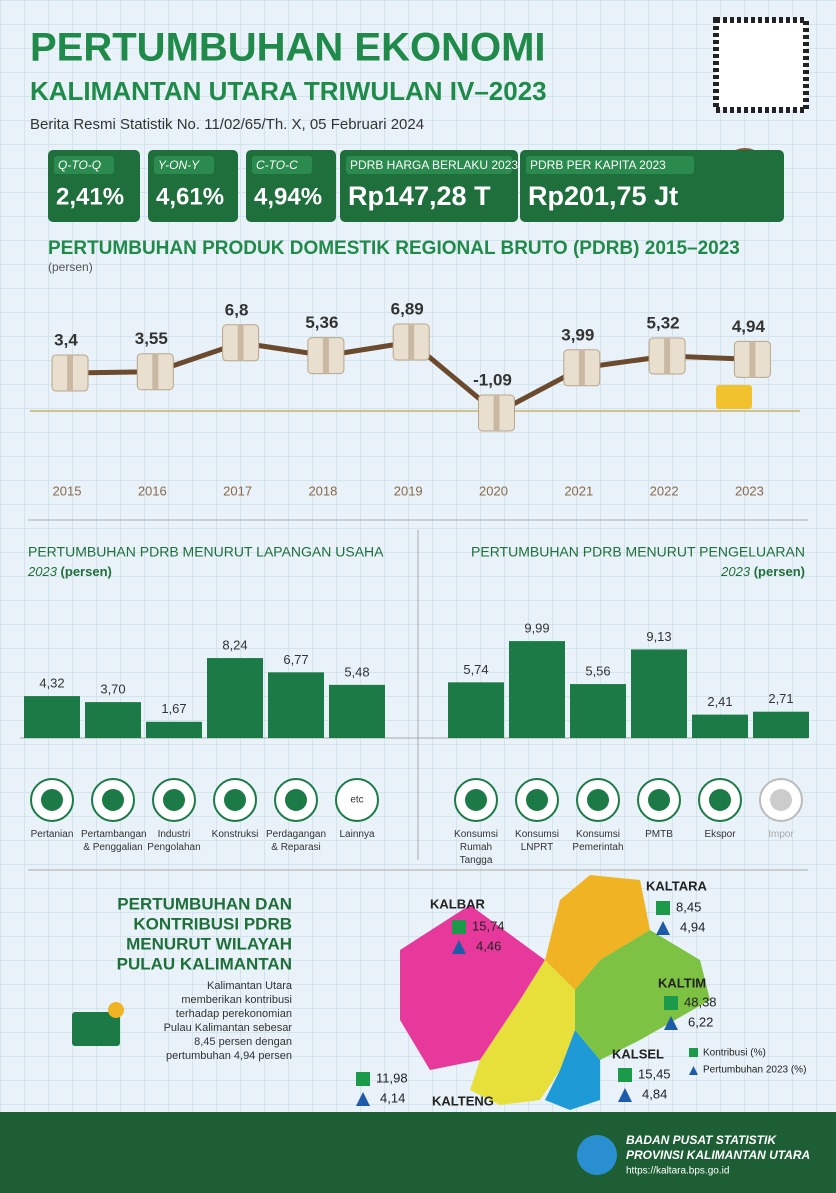  Describe the element at coordinates (475, 669) in the screenshot. I see `value-label: 5,74` at that location.